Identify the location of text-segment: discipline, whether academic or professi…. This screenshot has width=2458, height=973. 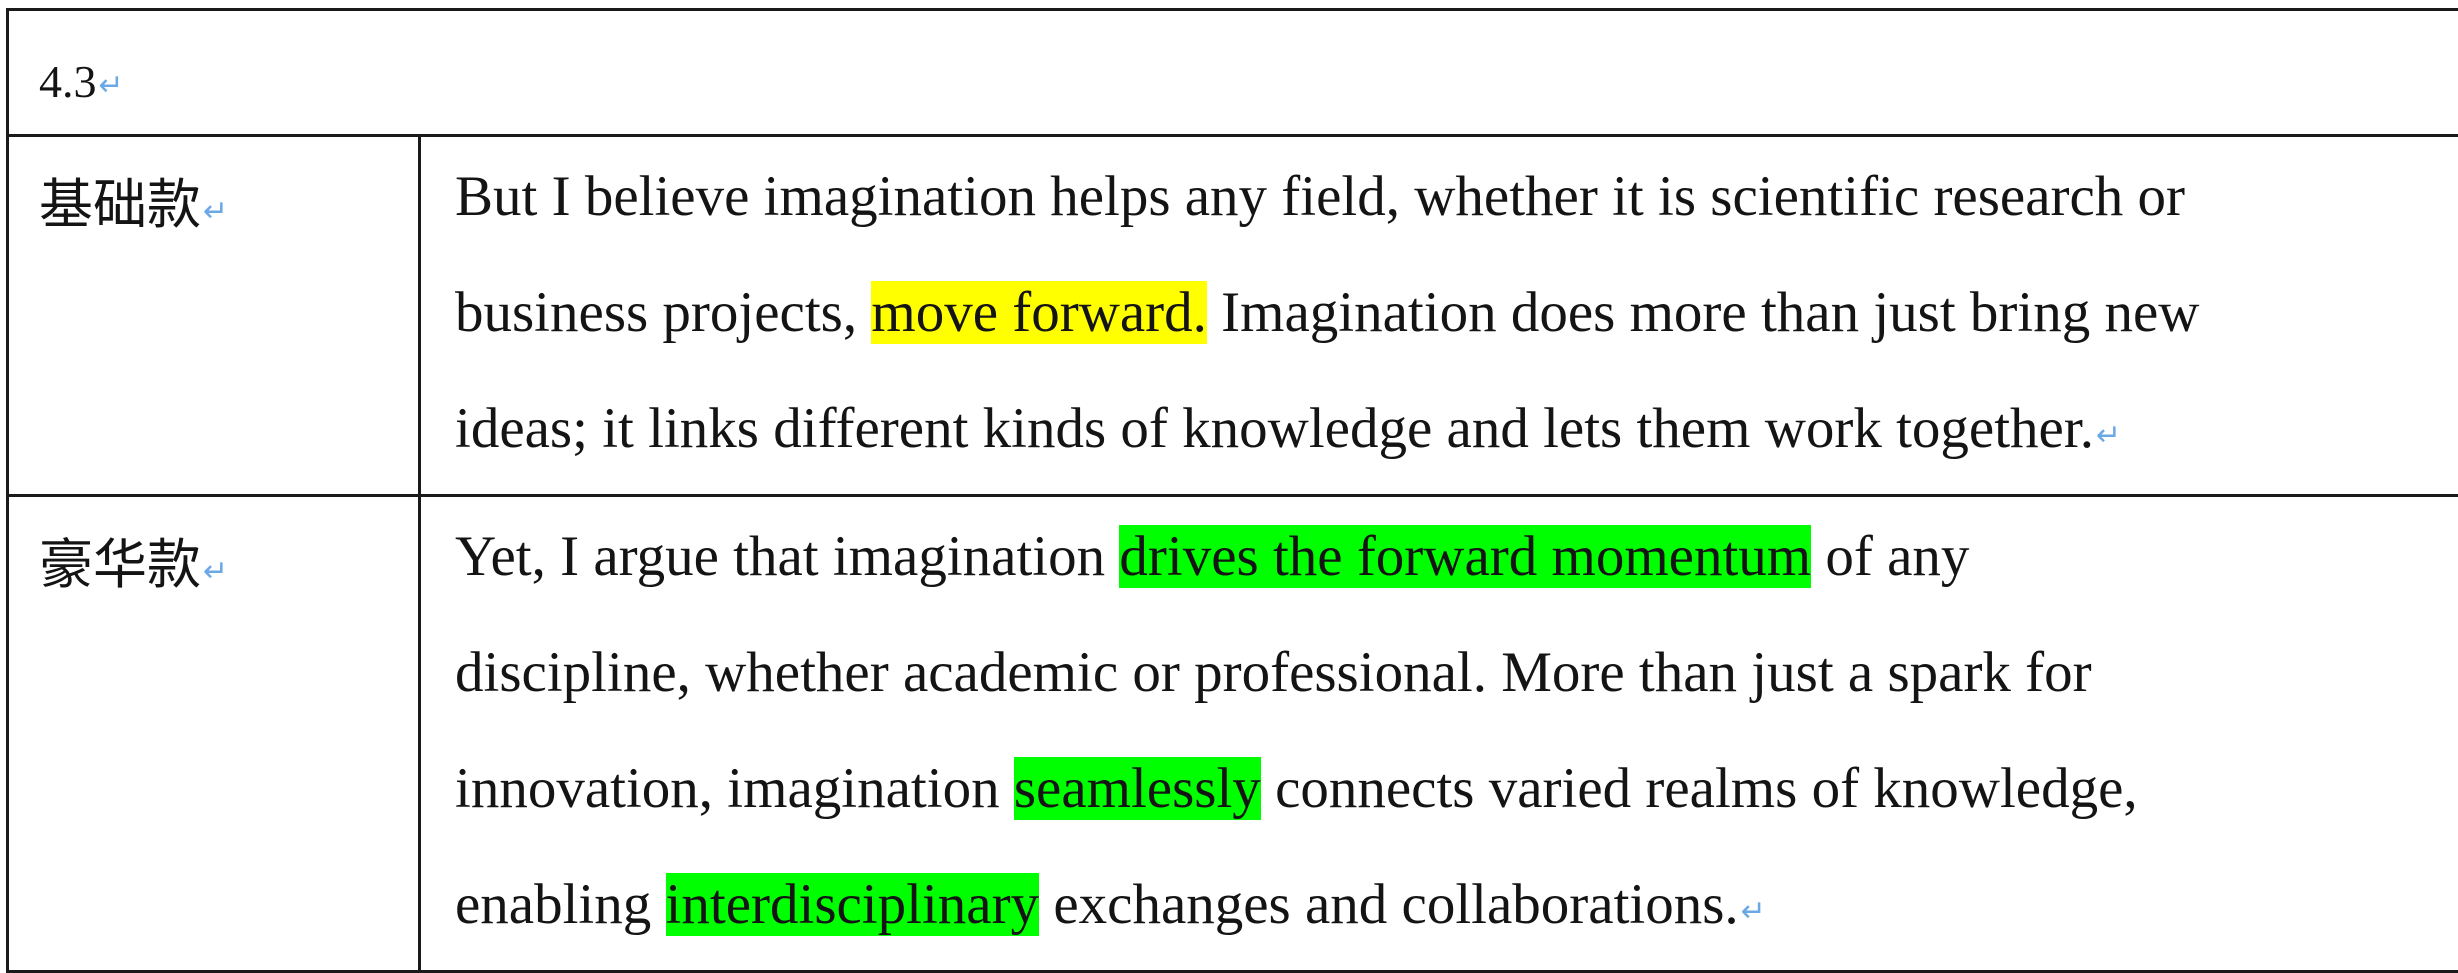
(1273, 672).